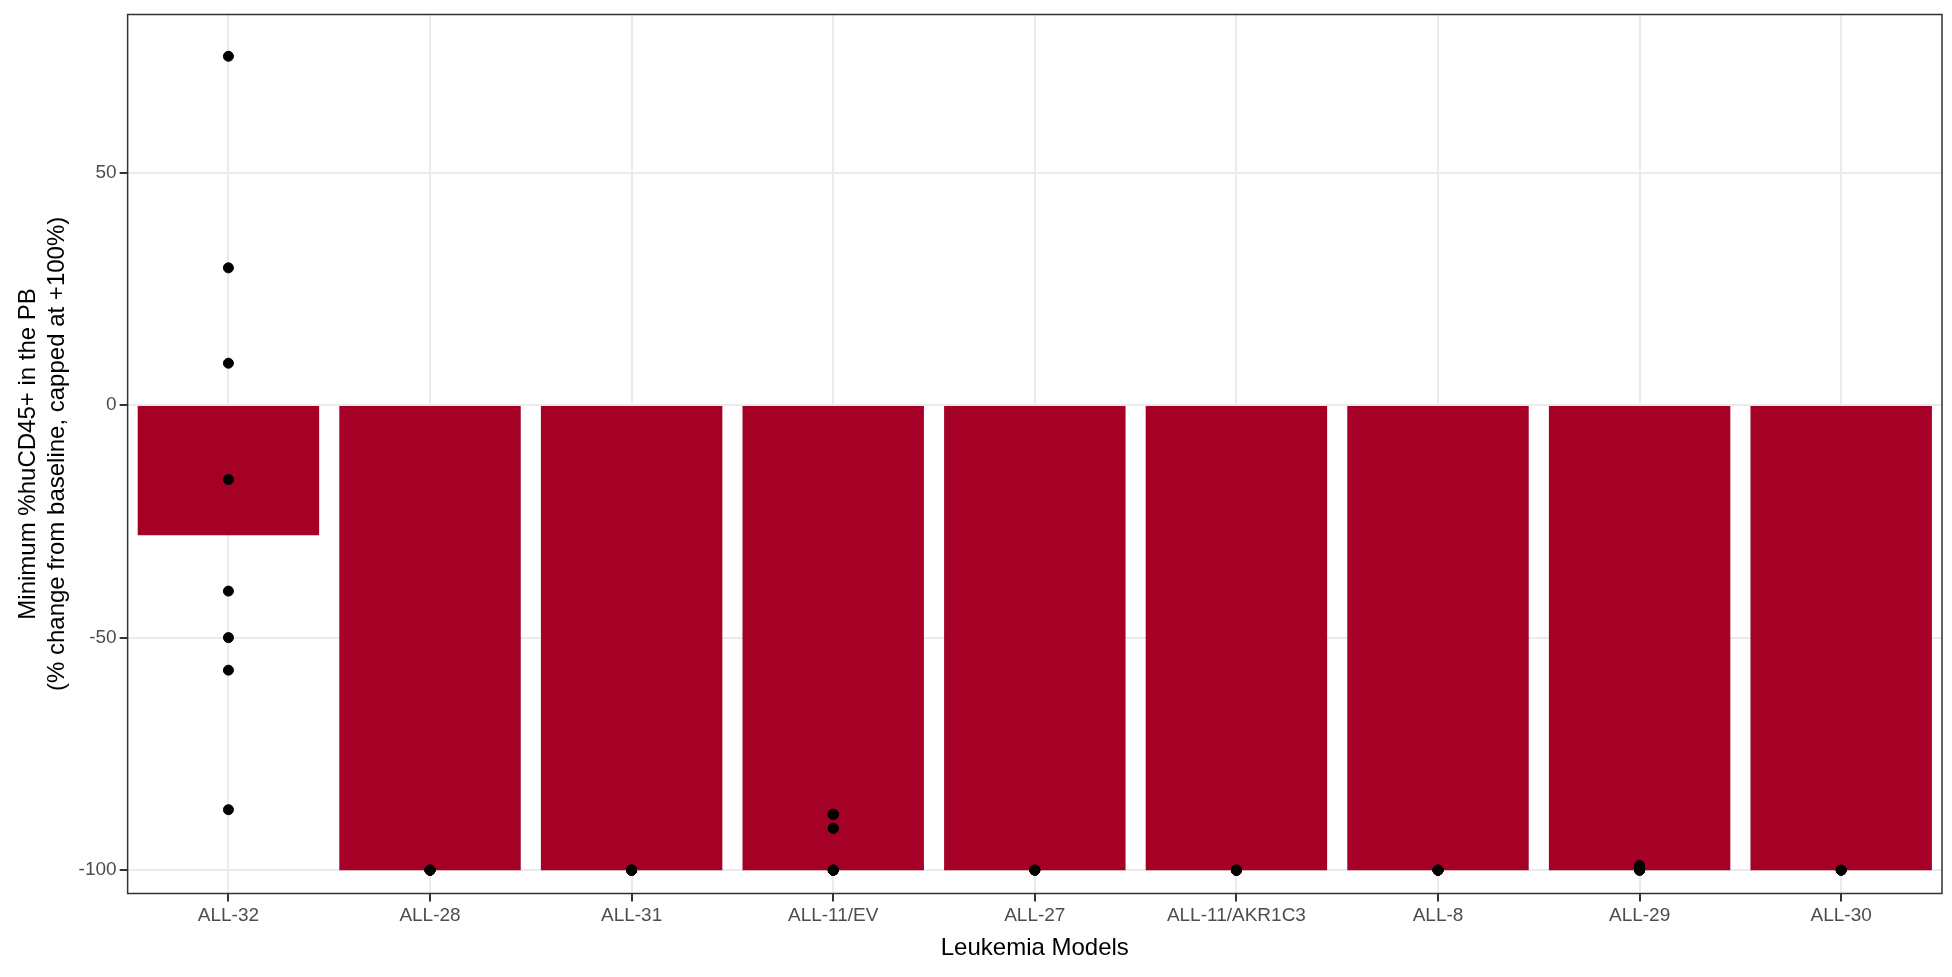 This screenshot has height=977, width=1952. Describe the element at coordinates (631, 915) in the screenshot. I see `x-tick-label: ALL-31` at that location.